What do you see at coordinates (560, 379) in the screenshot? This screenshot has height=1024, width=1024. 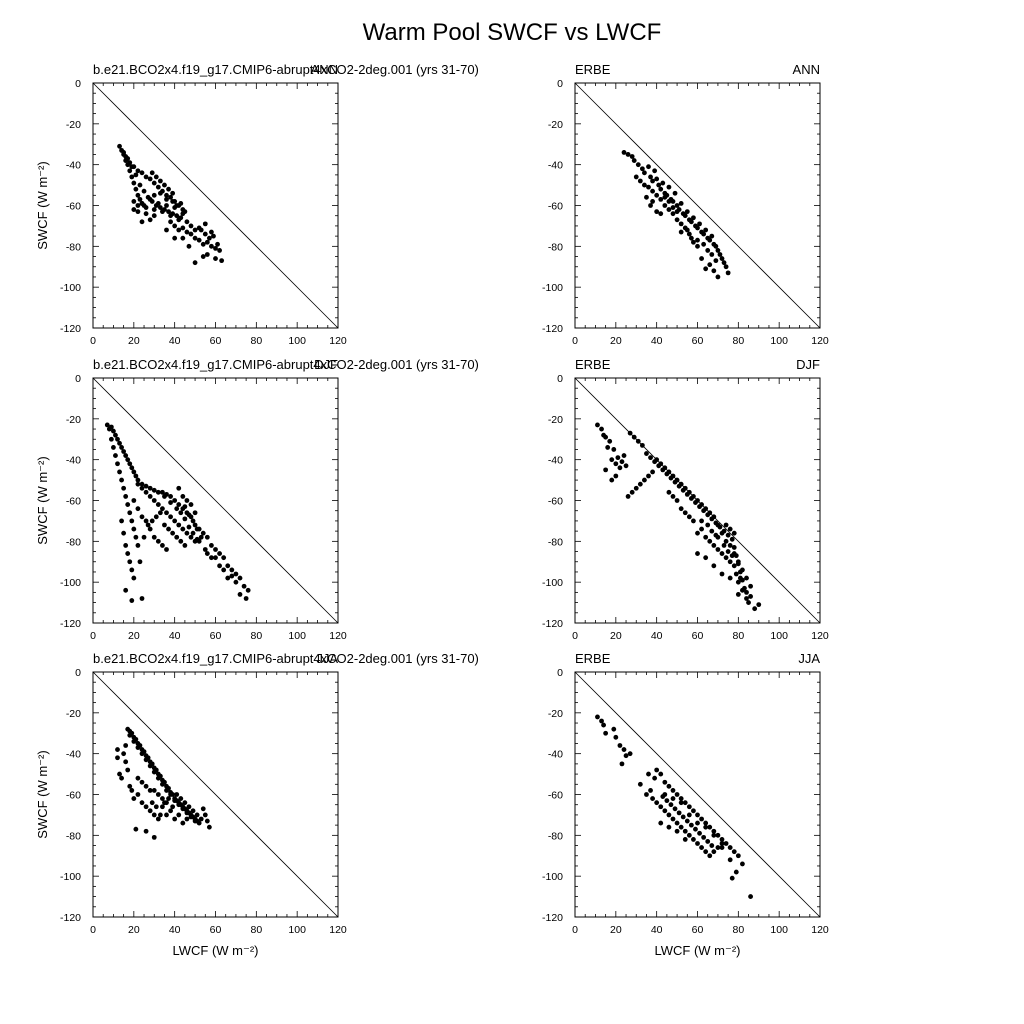 I see `y-tick-label: 0` at bounding box center [560, 379].